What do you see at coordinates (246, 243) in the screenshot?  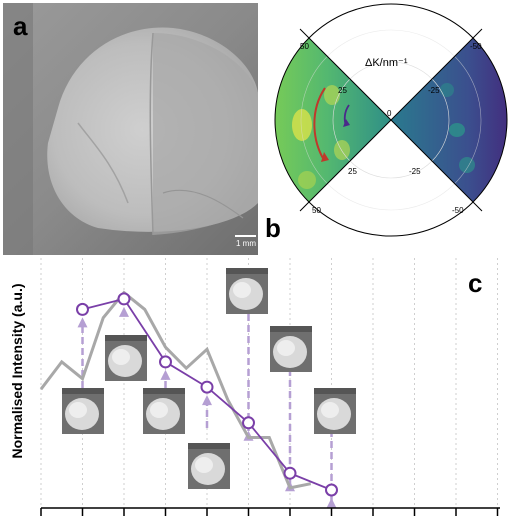 I see `scale-bar-label: 1 mm` at bounding box center [246, 243].